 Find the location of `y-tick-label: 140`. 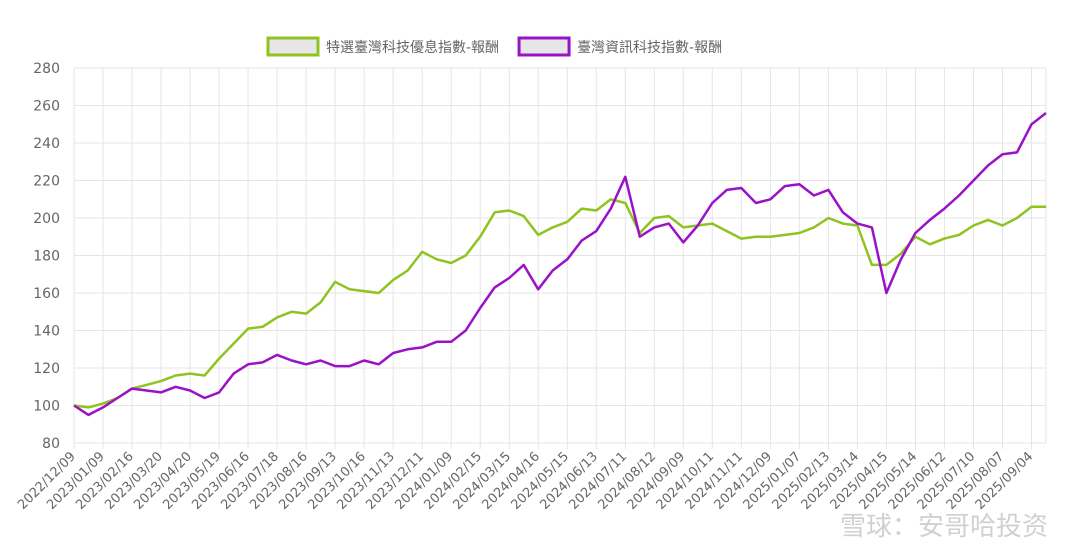

y-tick-label: 140 is located at coordinates (46, 332).